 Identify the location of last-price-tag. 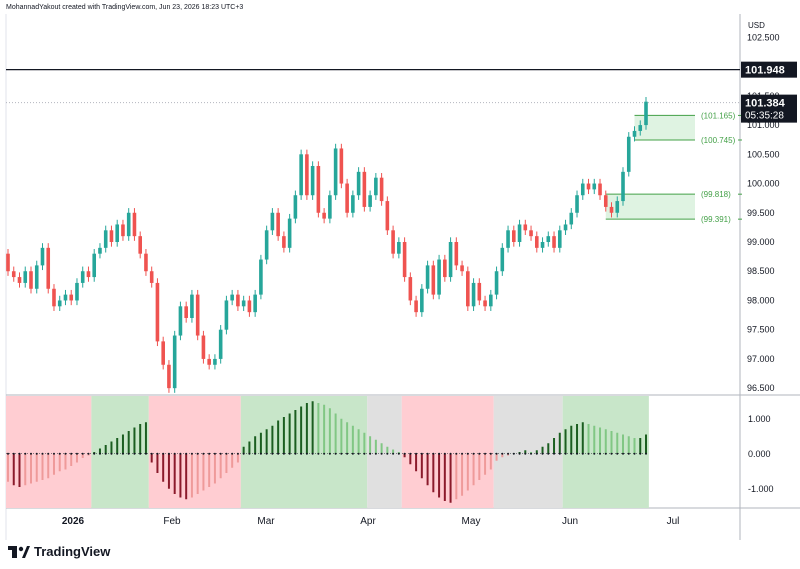
(769, 108).